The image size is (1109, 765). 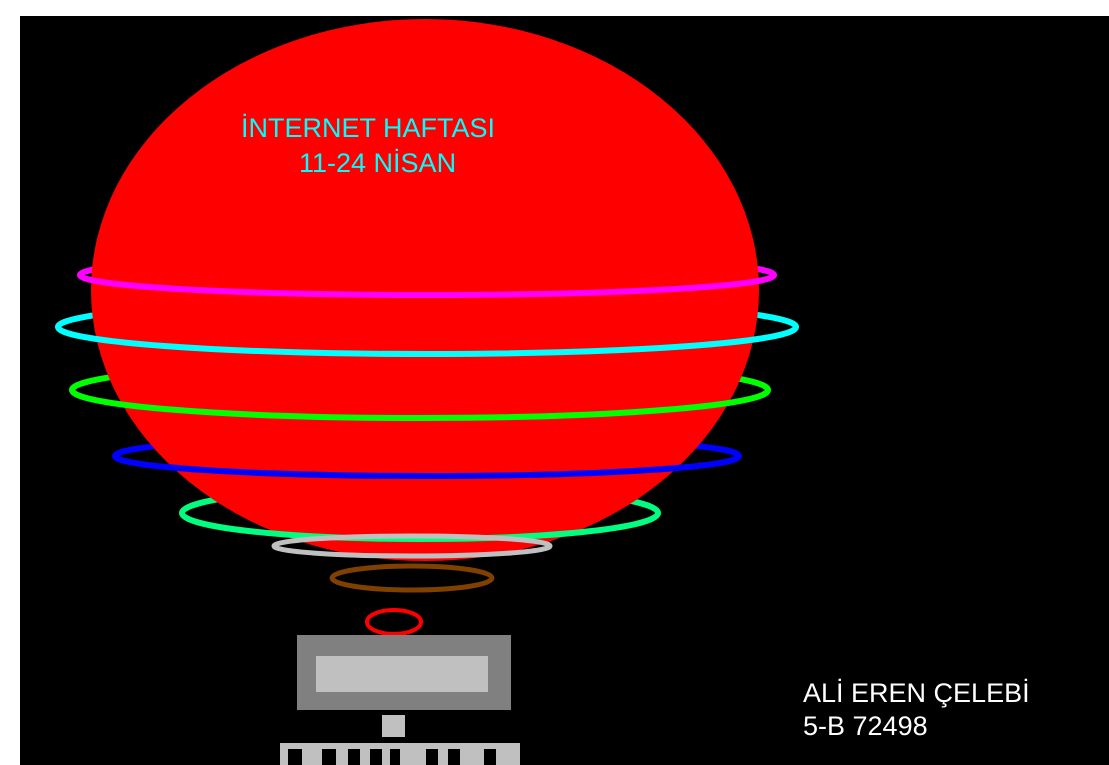 I want to click on author-class: 5-B 72498, so click(x=865, y=726).